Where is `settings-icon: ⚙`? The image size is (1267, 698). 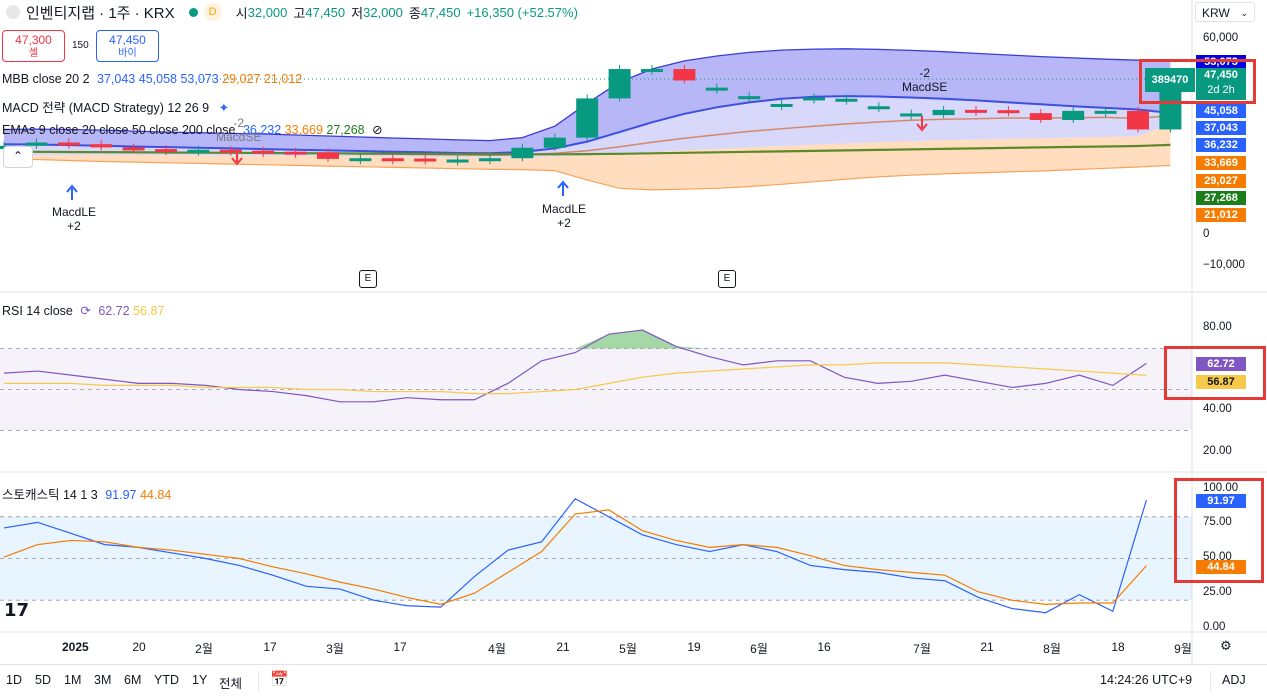
settings-icon: ⚙ is located at coordinates (1226, 645).